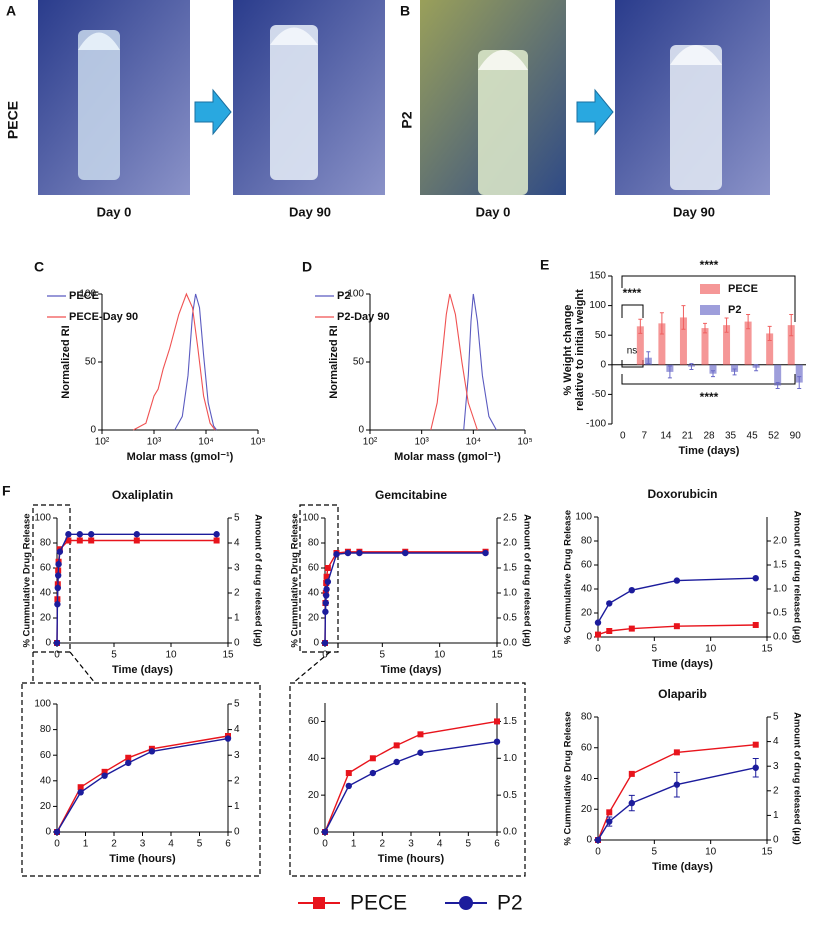 This screenshot has height=931, width=817. Describe the element at coordinates (142, 495) in the screenshot. I see `chart-title: Oxaliplatin` at that location.